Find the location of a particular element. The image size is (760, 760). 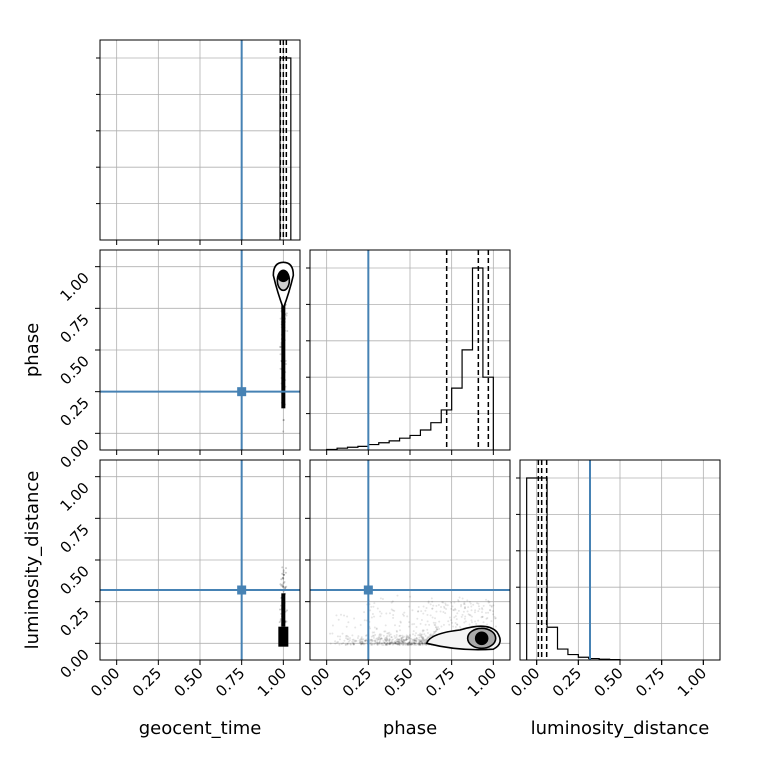

x-tick-label: 1.00 is located at coordinates (272, 682).